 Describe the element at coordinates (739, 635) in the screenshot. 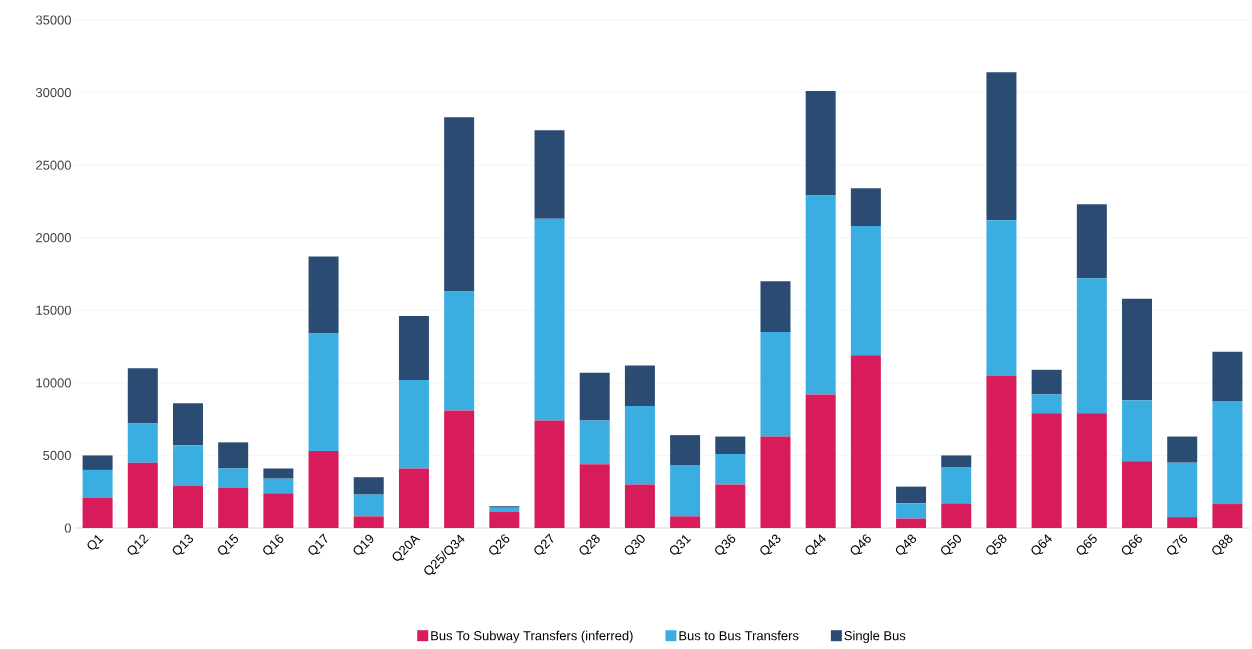

I see `legend-label: Bus to Bus Transfers` at that location.